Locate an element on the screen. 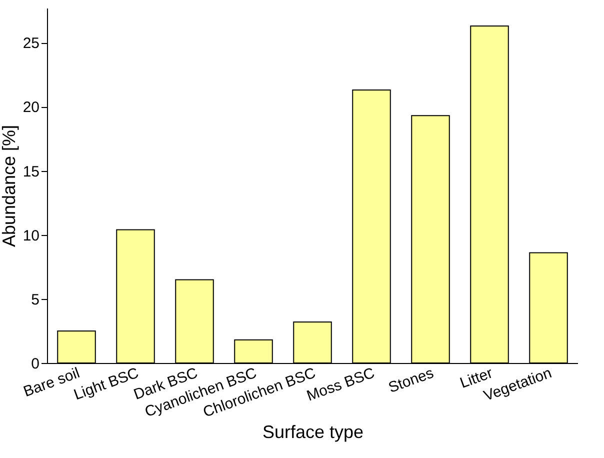 The height and width of the screenshot is (458, 604). y-tick-label: 20 is located at coordinates (31, 107).